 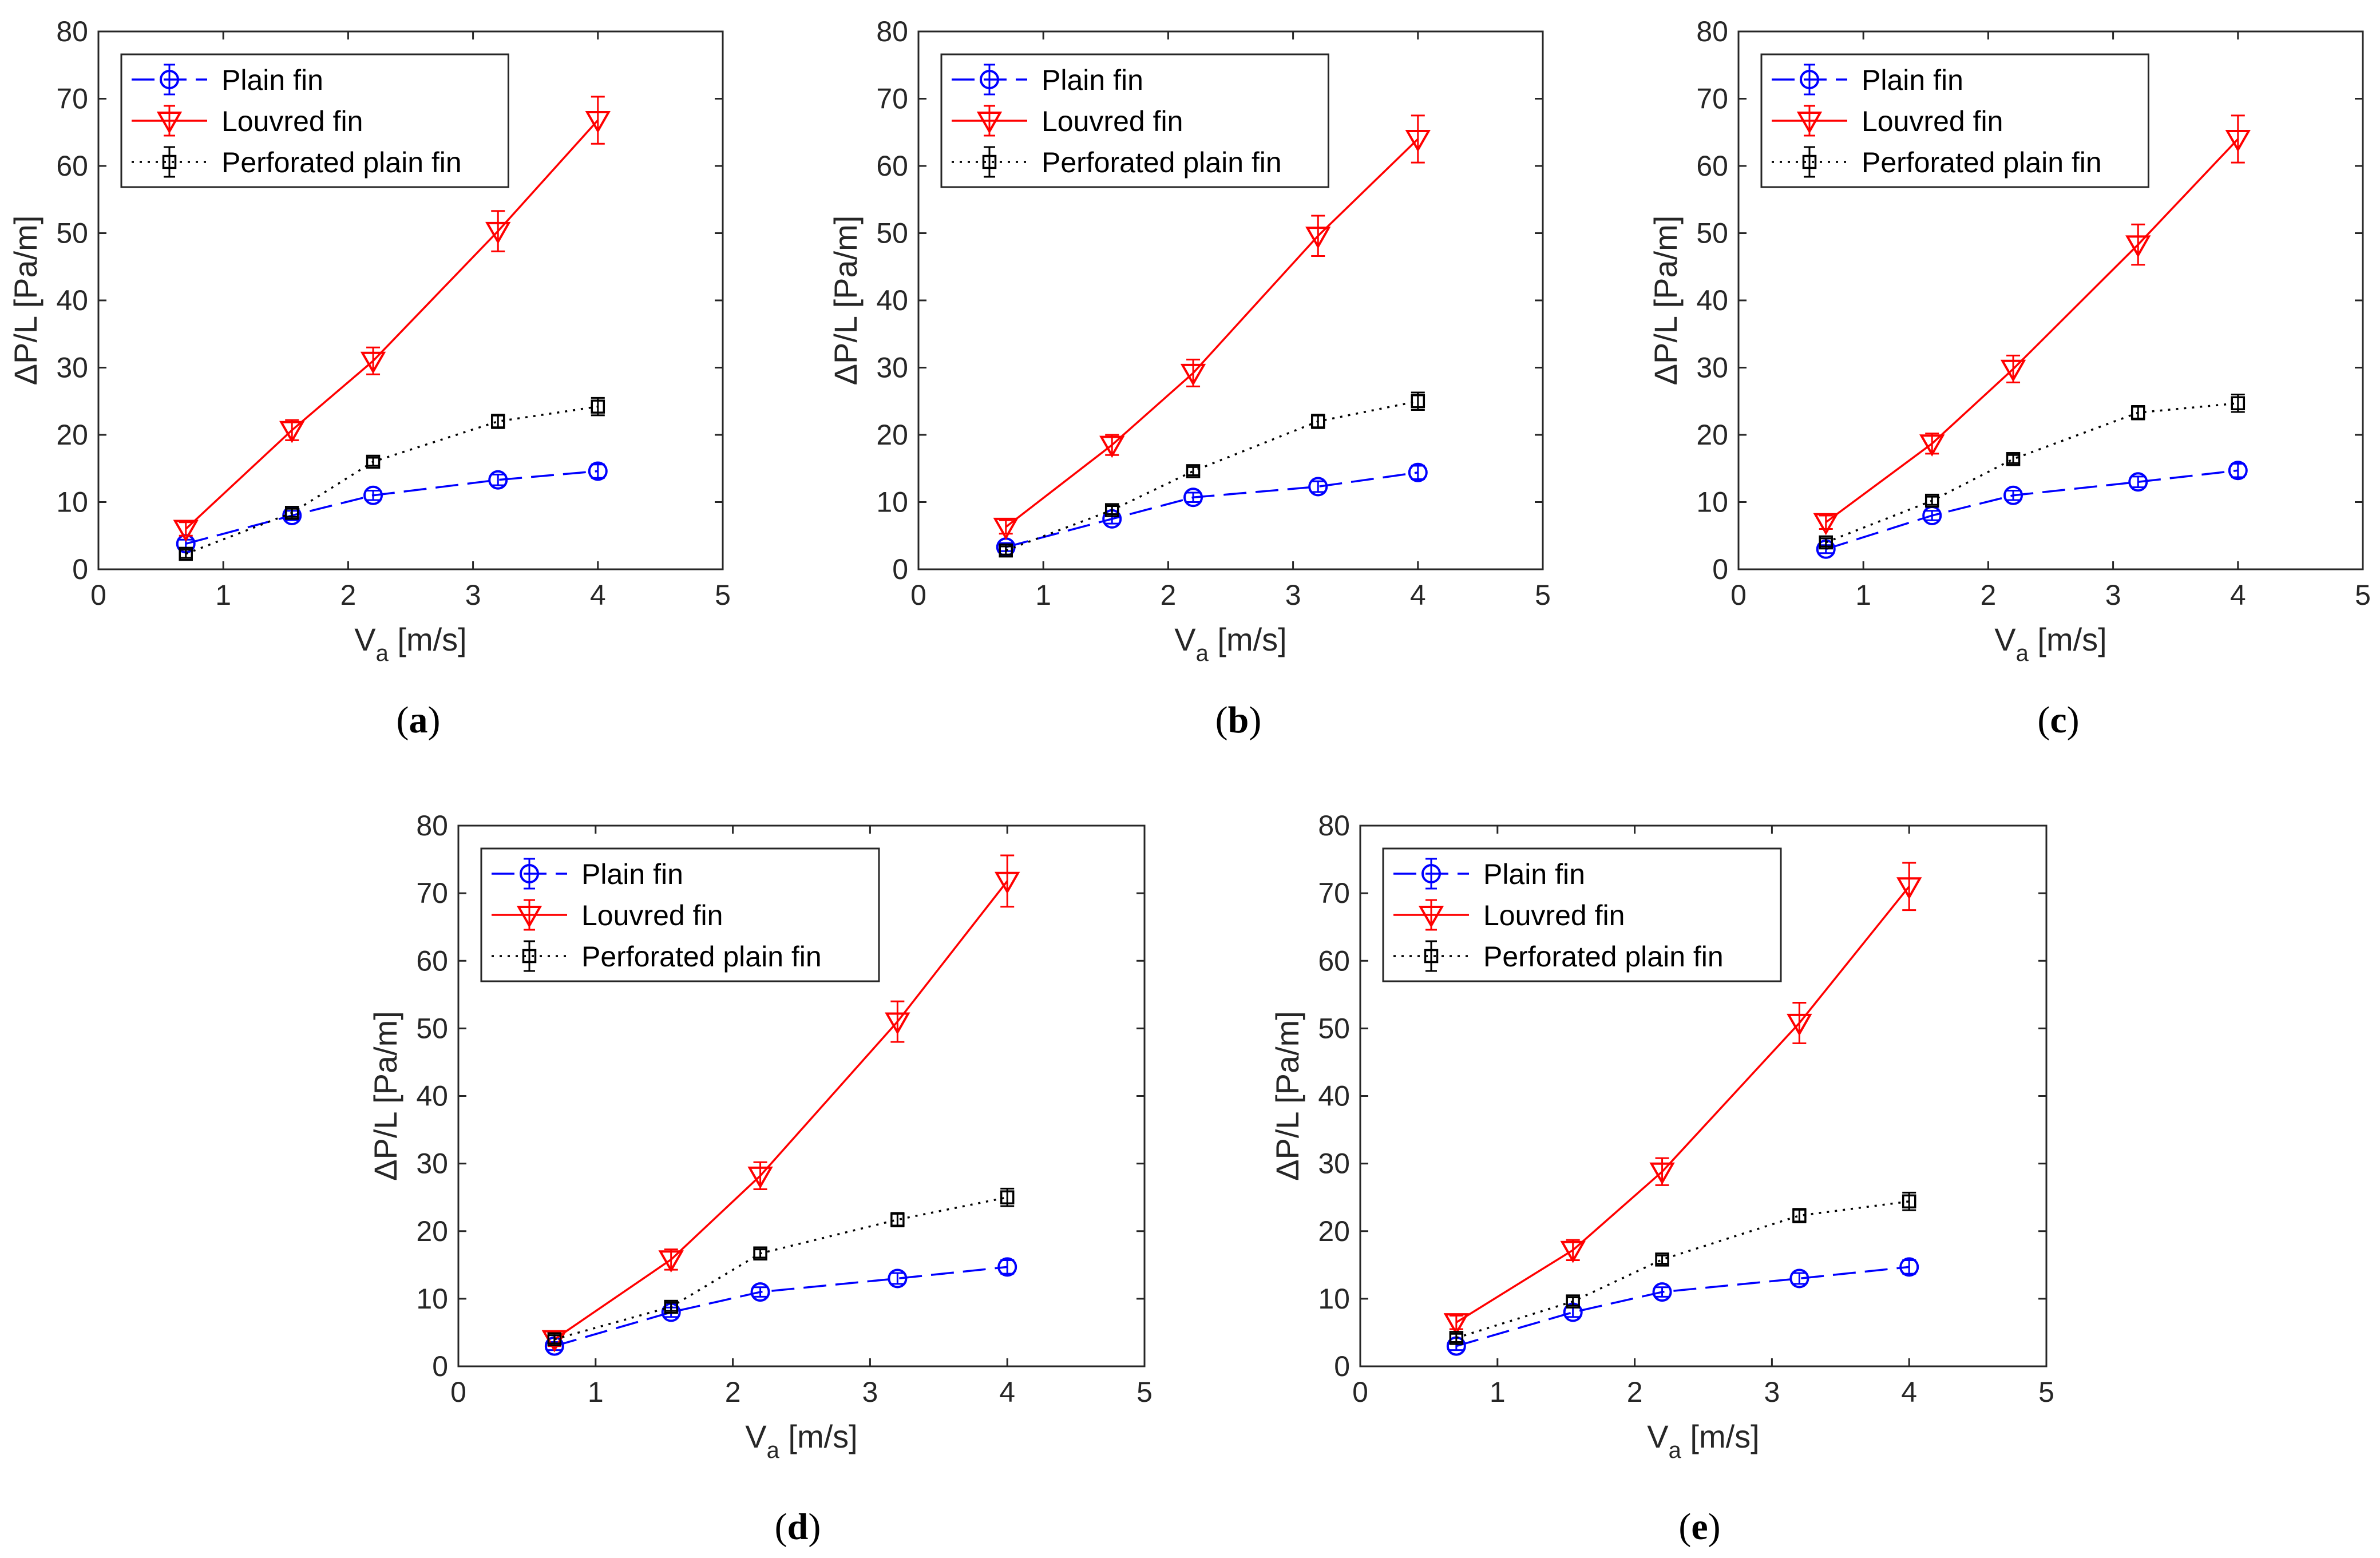 I want to click on y-tick-label: 0, so click(x=440, y=1366).